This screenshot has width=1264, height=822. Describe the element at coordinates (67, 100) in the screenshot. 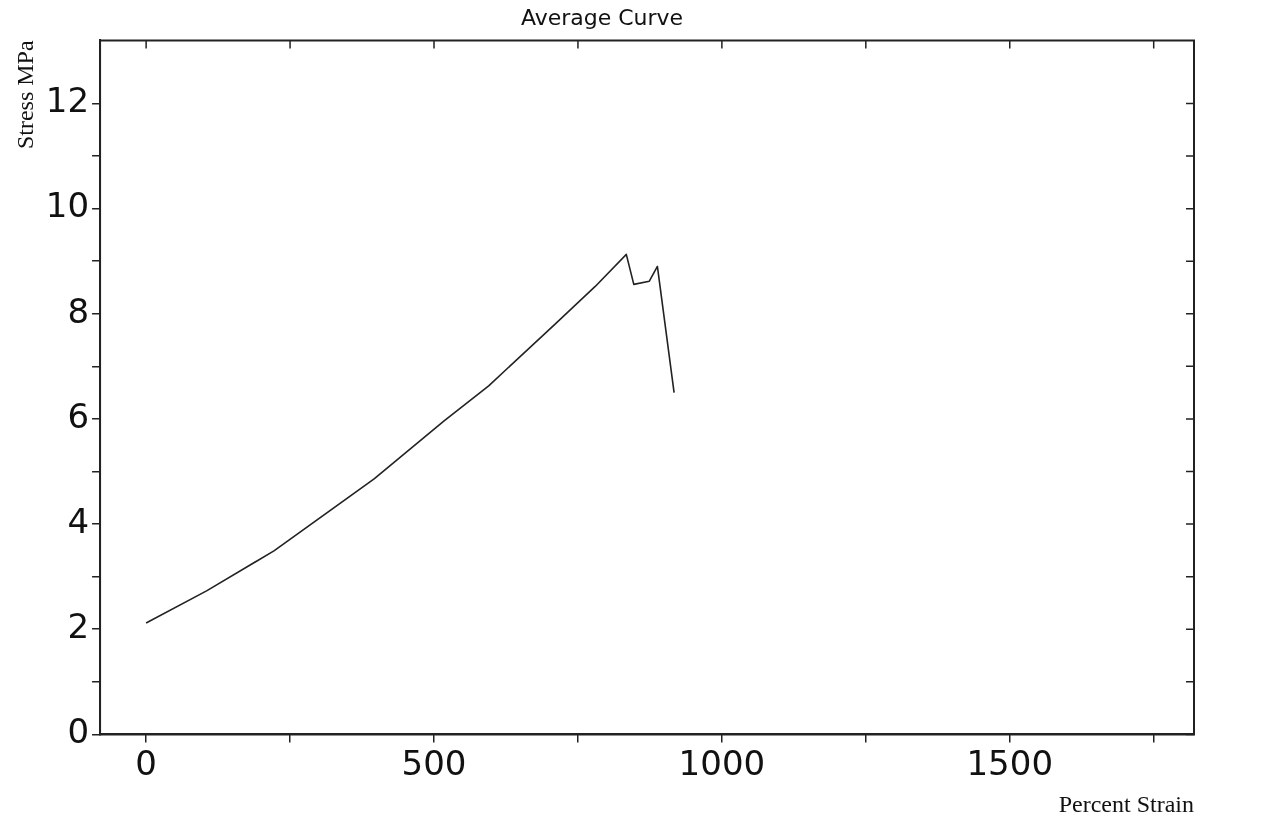

I see `y-tick-label: 12` at that location.